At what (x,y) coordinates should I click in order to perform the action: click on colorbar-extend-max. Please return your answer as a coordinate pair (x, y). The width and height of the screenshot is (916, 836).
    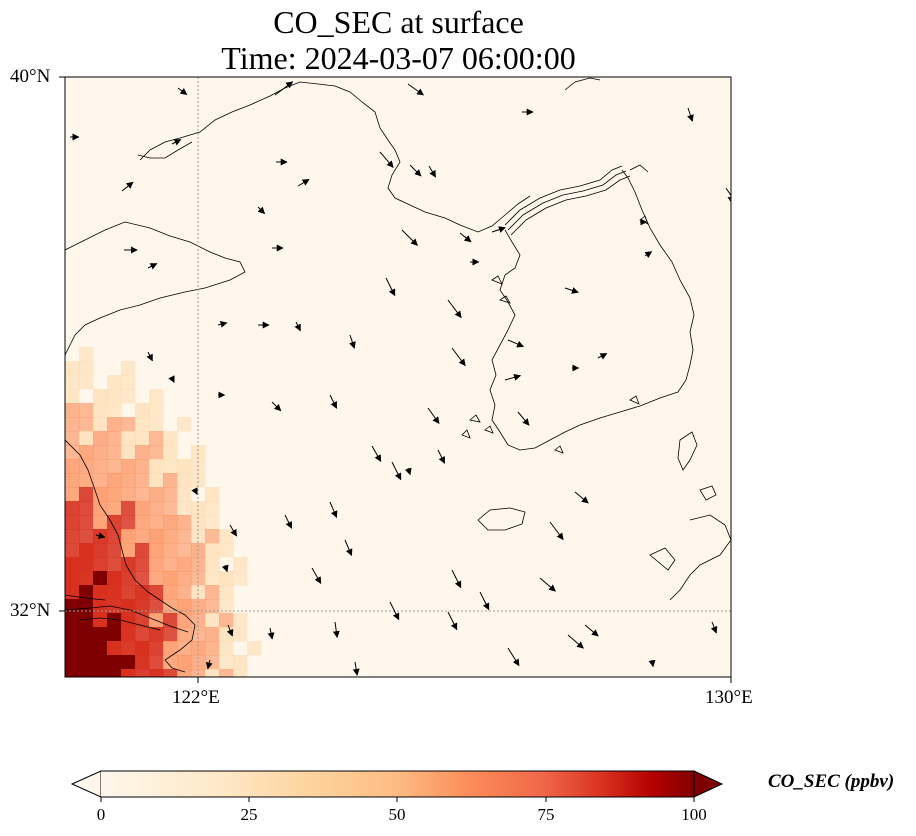
    Looking at the image, I should click on (708, 784).